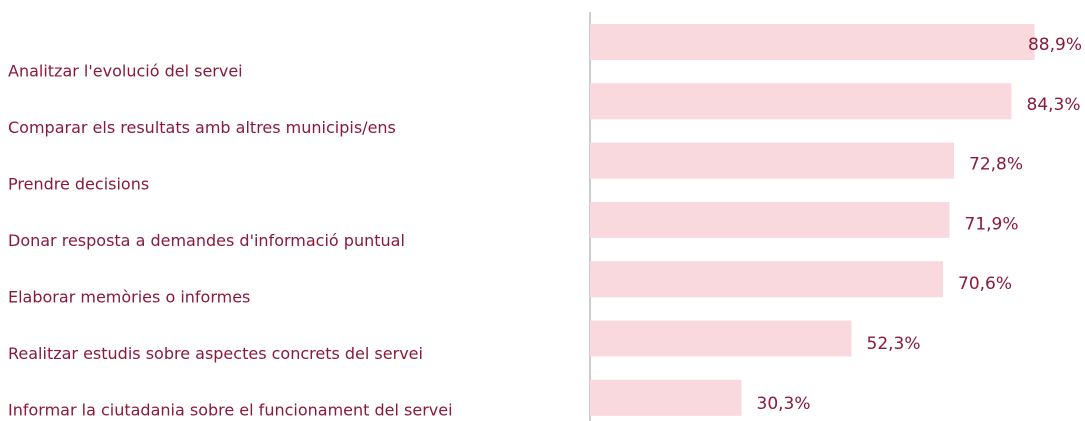  What do you see at coordinates (1054, 105) in the screenshot?
I see `value-label: 84,3%` at bounding box center [1054, 105].